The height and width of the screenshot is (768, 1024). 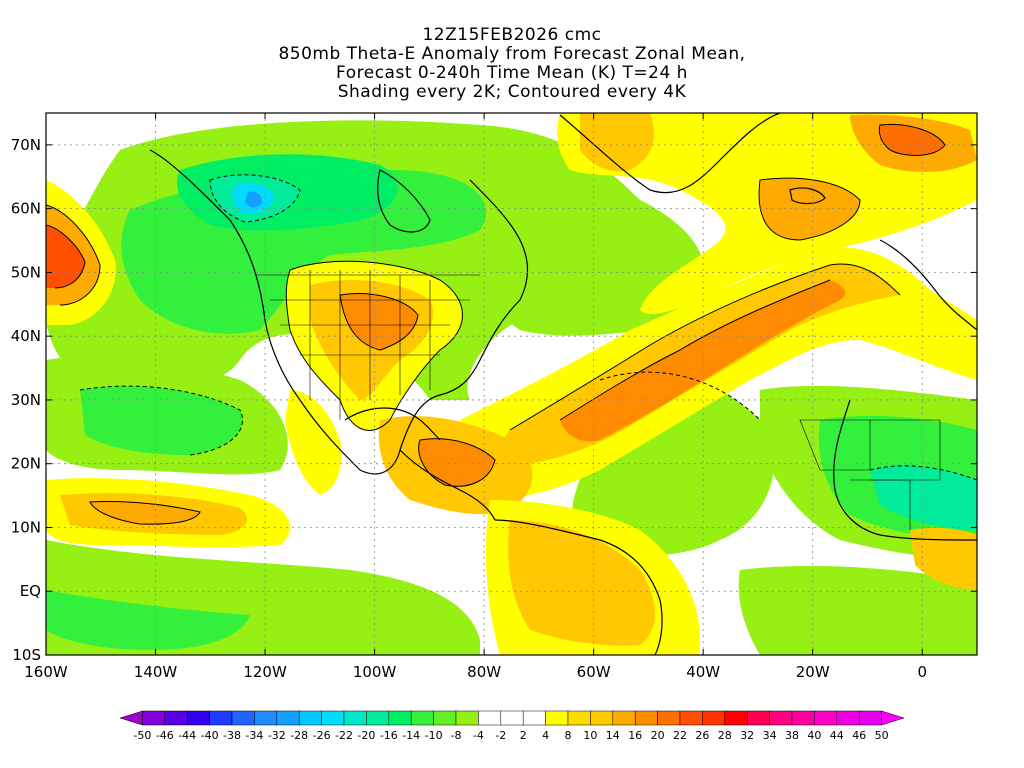 I want to click on colorbar-label: -28, so click(x=299, y=735).